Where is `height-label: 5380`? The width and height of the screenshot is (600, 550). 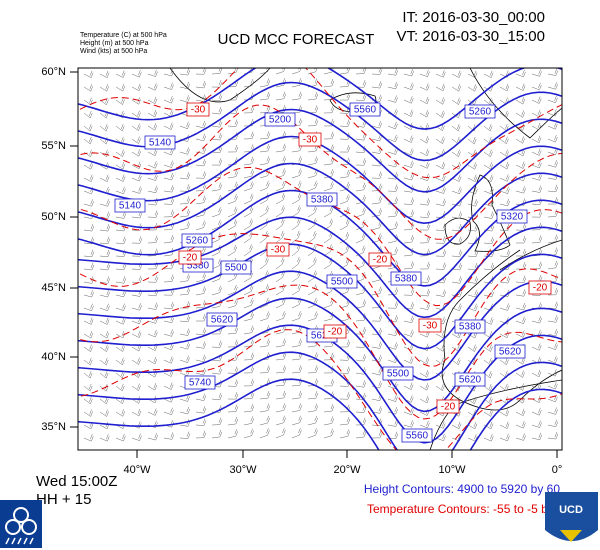 height-label: 5380 is located at coordinates (198, 266).